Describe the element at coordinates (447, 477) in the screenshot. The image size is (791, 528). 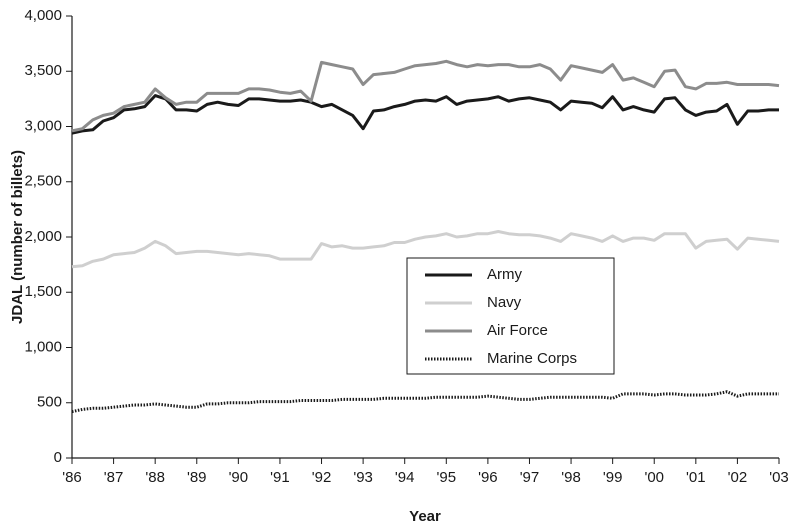
I see `x-tick-label: '95` at that location.